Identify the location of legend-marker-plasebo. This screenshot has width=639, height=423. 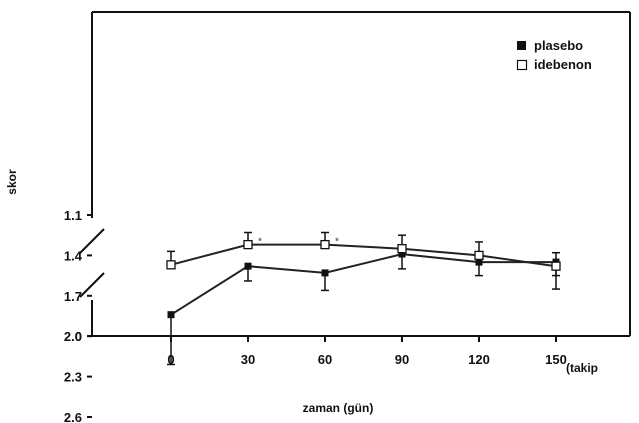
(521, 45).